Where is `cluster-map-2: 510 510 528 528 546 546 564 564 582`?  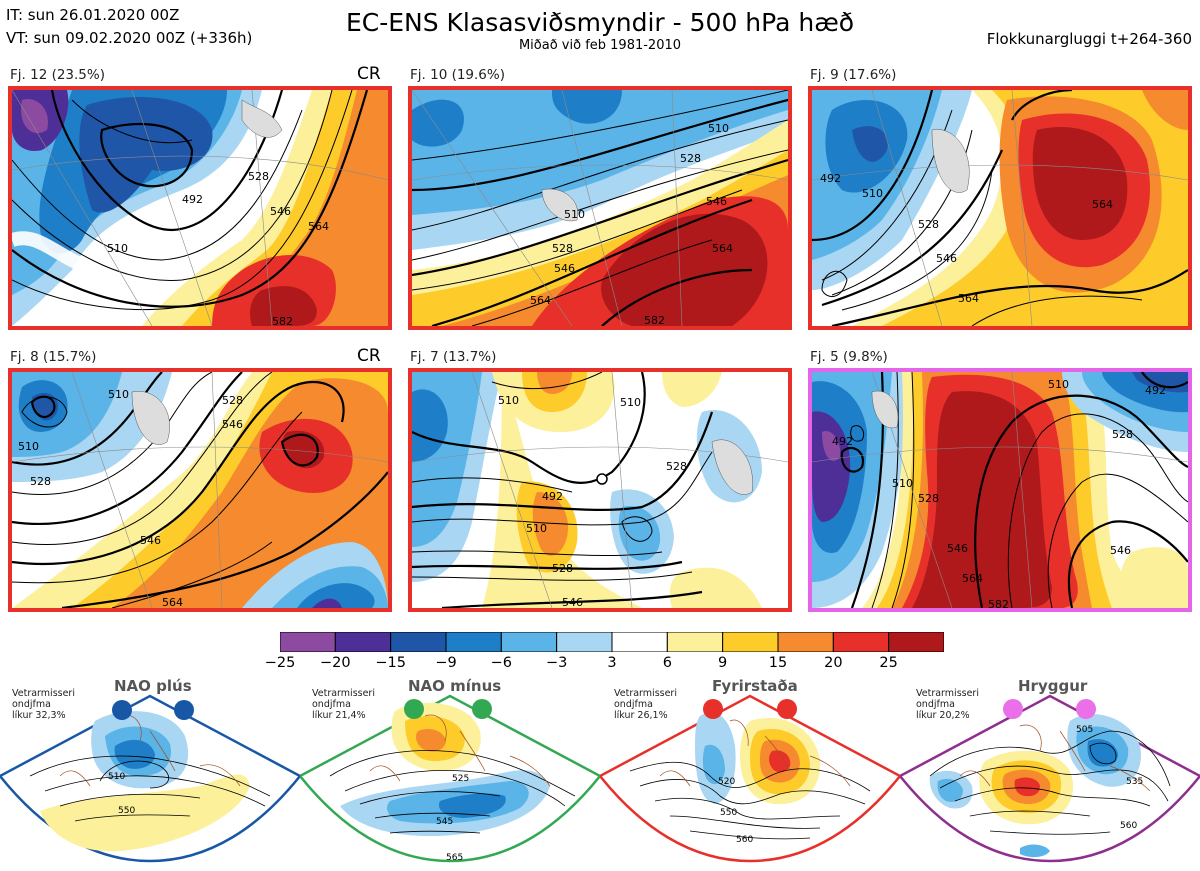 cluster-map-2: 510 510 528 528 546 546 564 564 582 is located at coordinates (600, 208).